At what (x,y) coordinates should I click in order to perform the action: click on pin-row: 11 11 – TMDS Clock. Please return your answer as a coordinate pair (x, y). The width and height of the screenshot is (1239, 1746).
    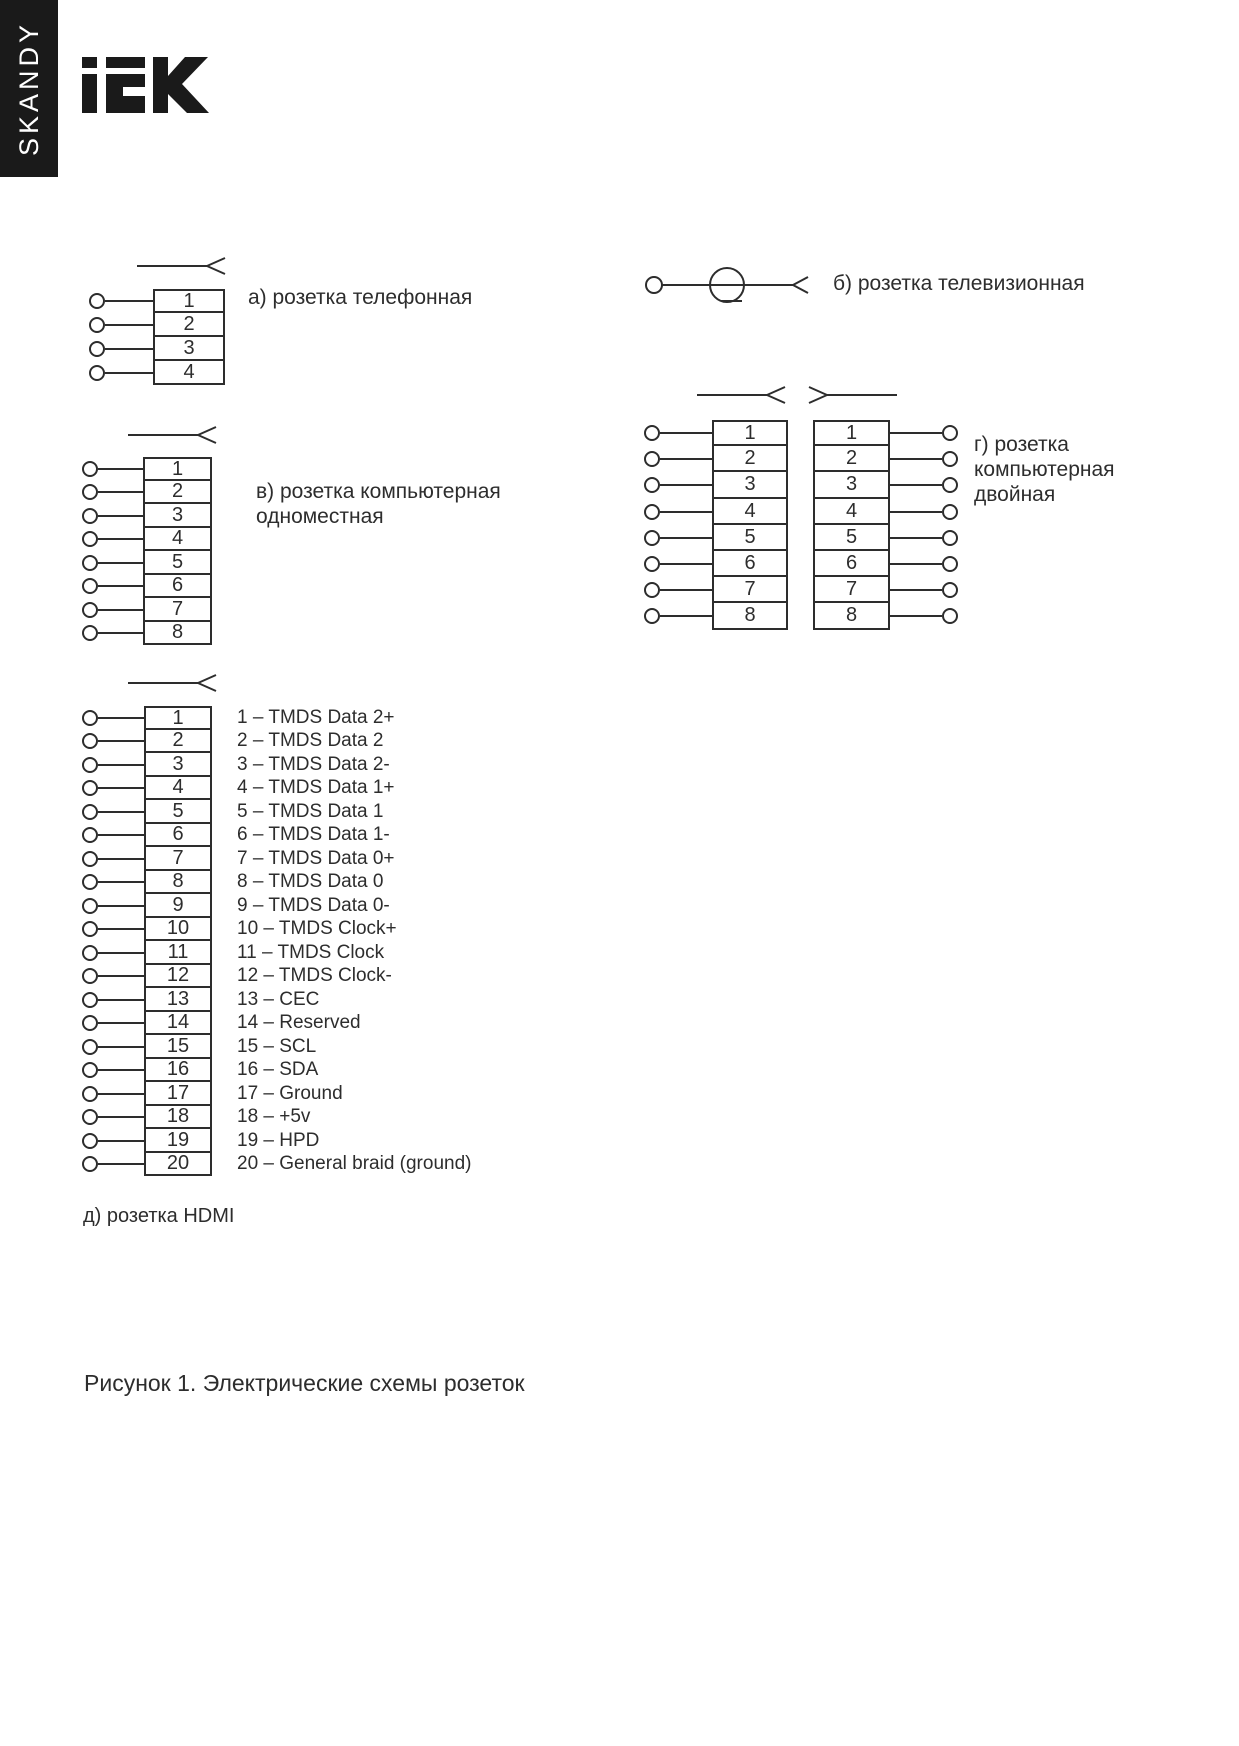
    Looking at the image, I should click on (276, 953).